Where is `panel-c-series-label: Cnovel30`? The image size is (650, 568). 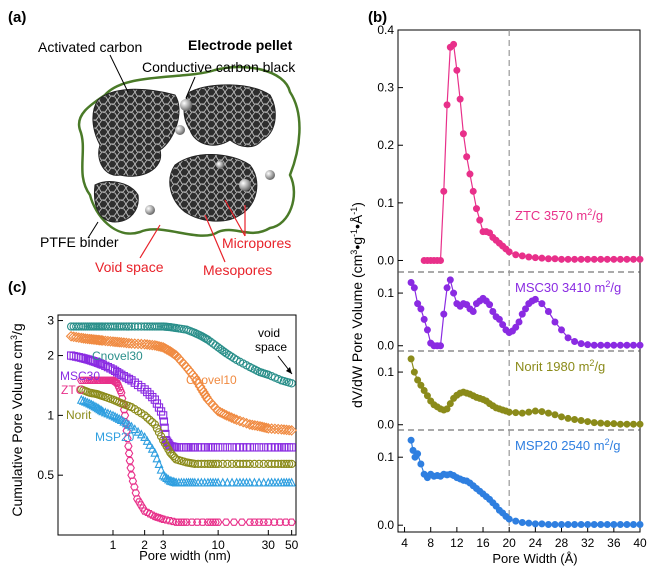
panel-c-series-label: Cnovel30 is located at coordinates (117, 356).